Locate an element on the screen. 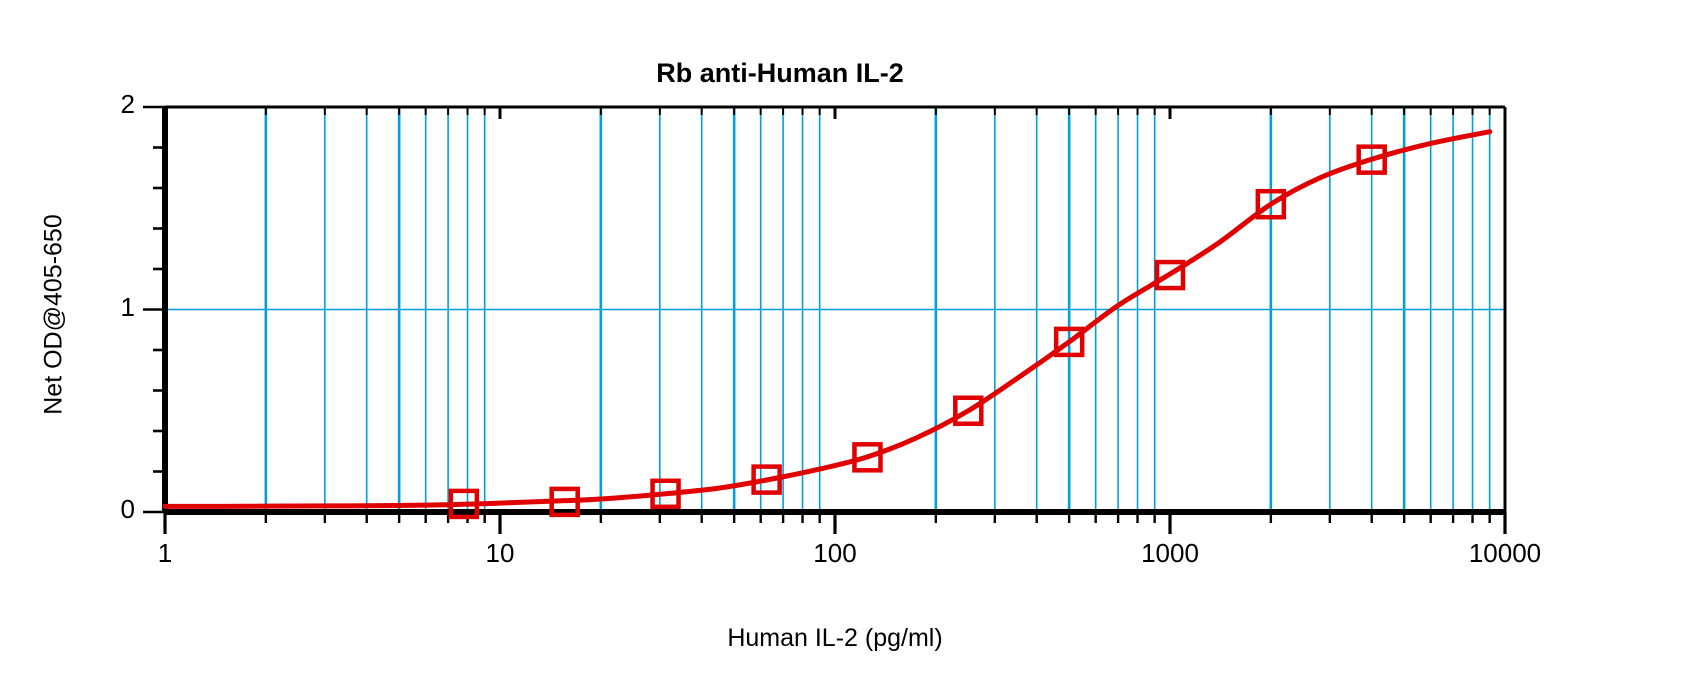 The width and height of the screenshot is (1700, 679). x-tick-label: 1 is located at coordinates (165, 553).